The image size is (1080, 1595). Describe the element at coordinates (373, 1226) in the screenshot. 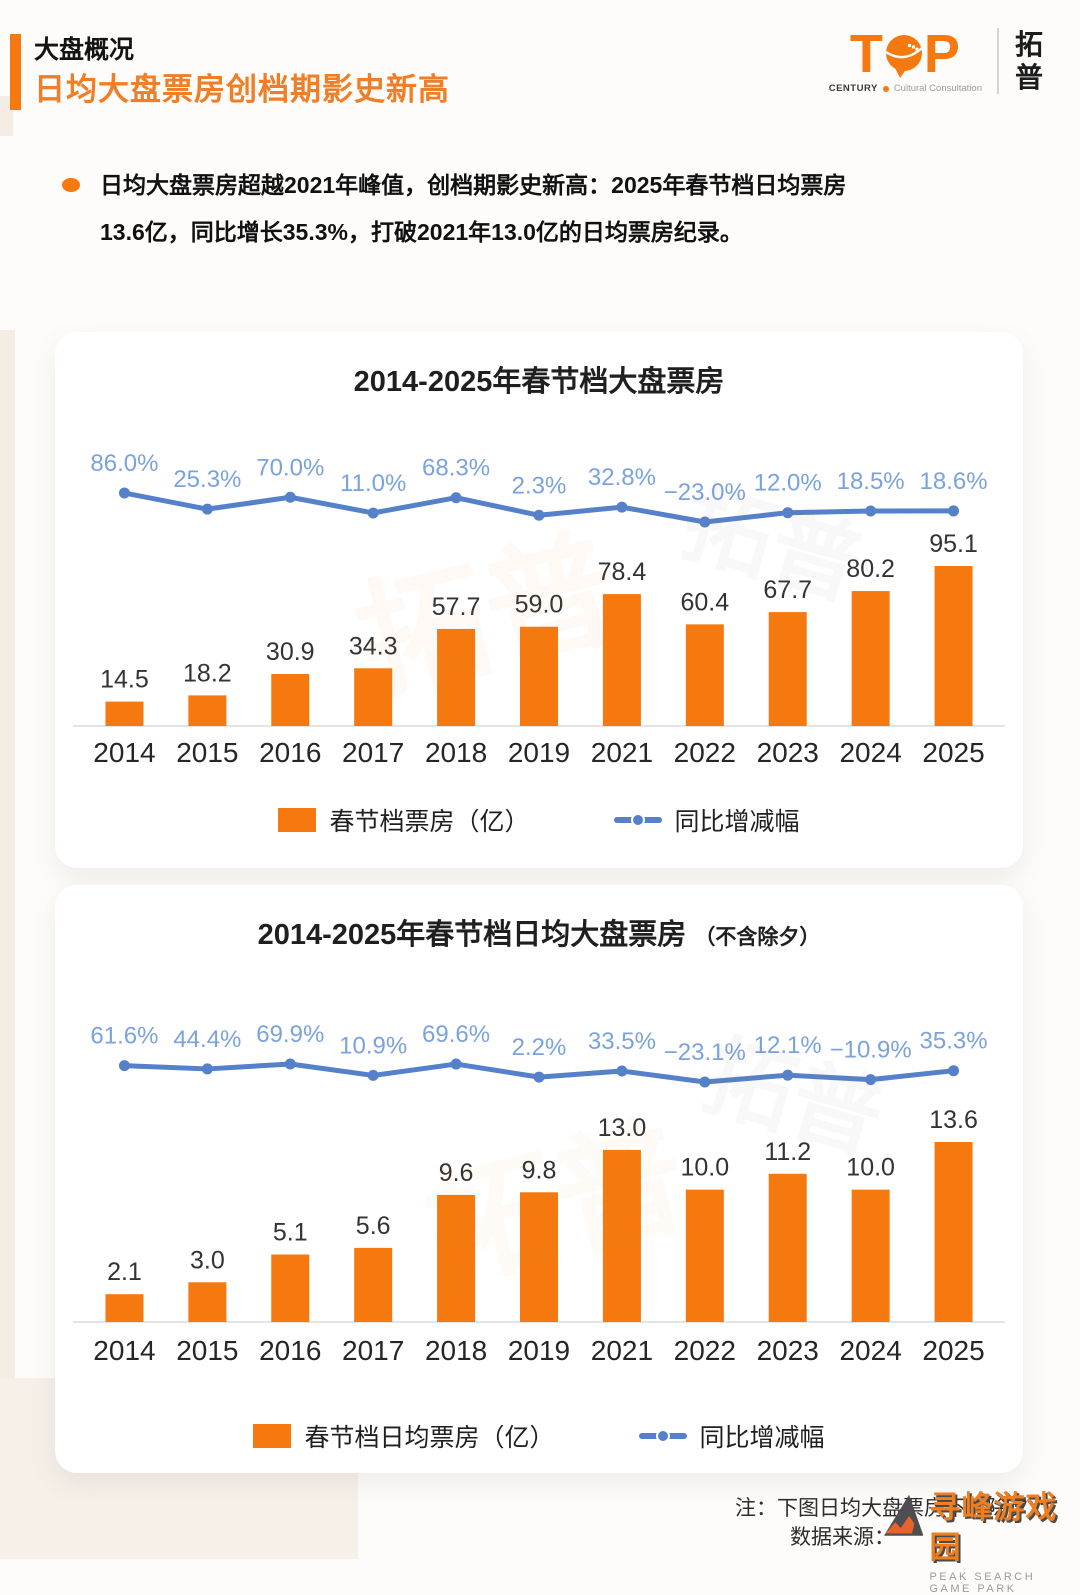

I see `bar-value-label: 5.6` at that location.